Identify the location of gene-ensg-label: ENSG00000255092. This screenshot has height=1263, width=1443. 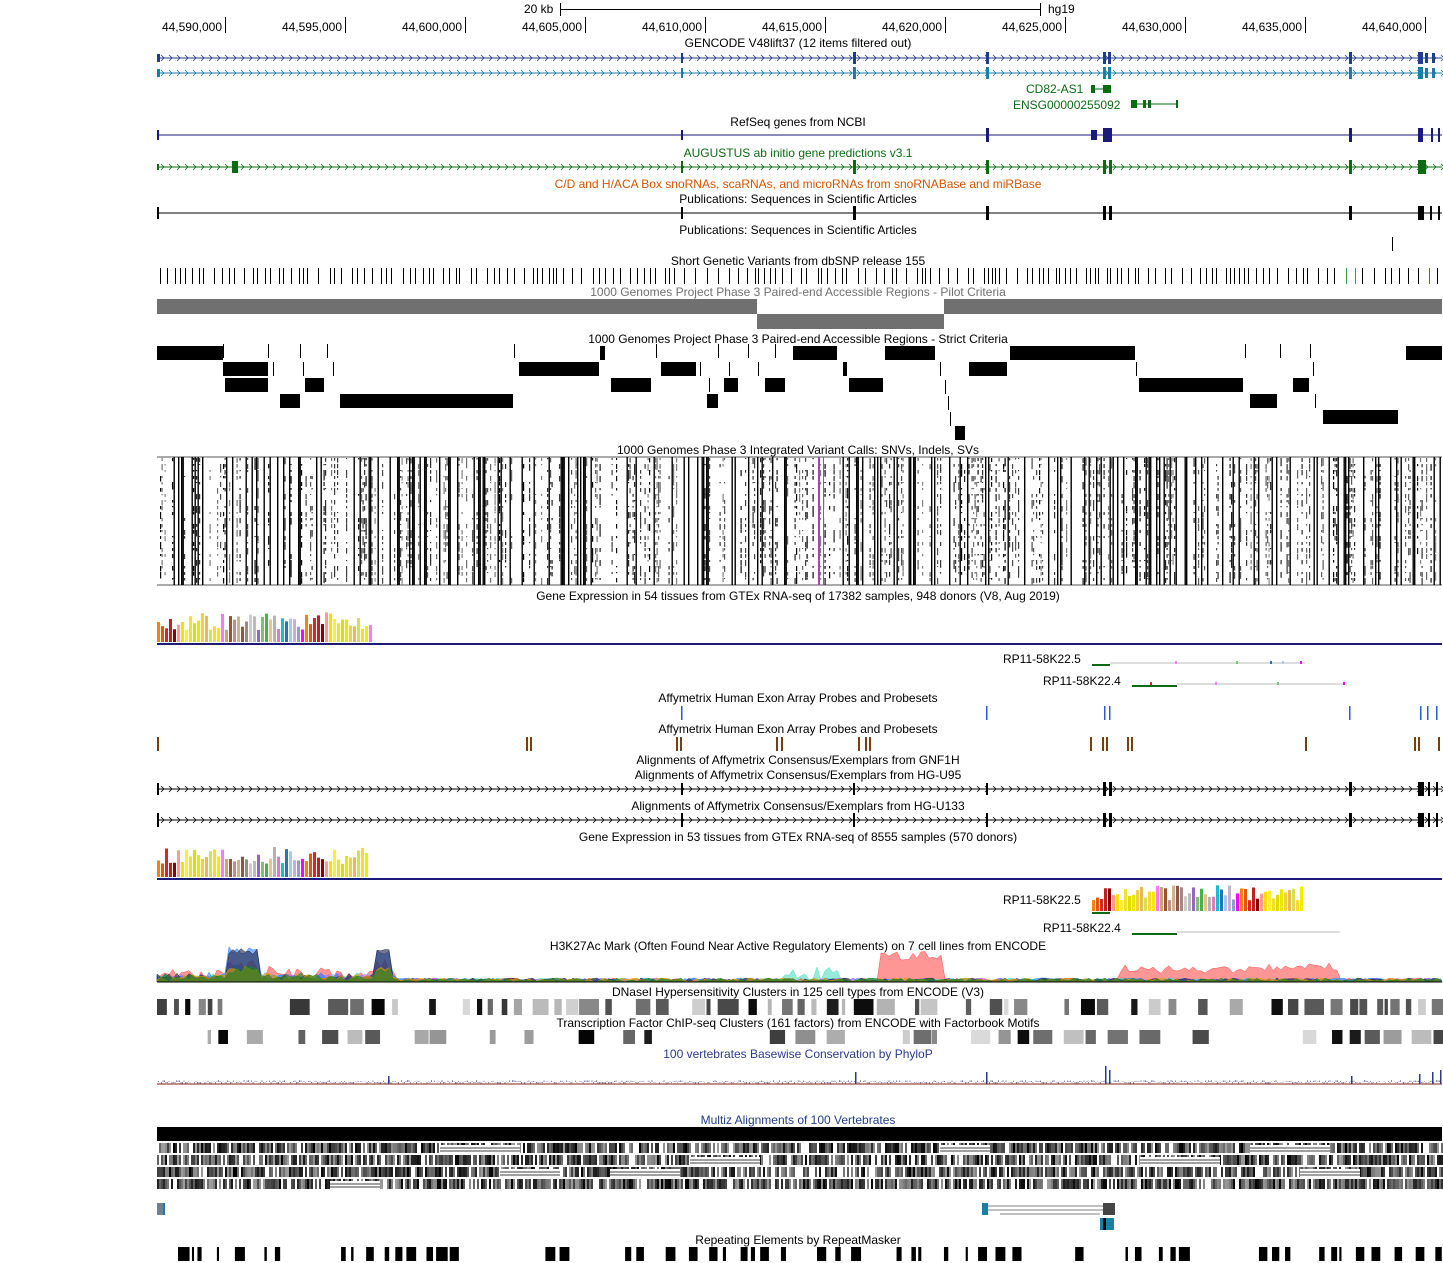
(1067, 105).